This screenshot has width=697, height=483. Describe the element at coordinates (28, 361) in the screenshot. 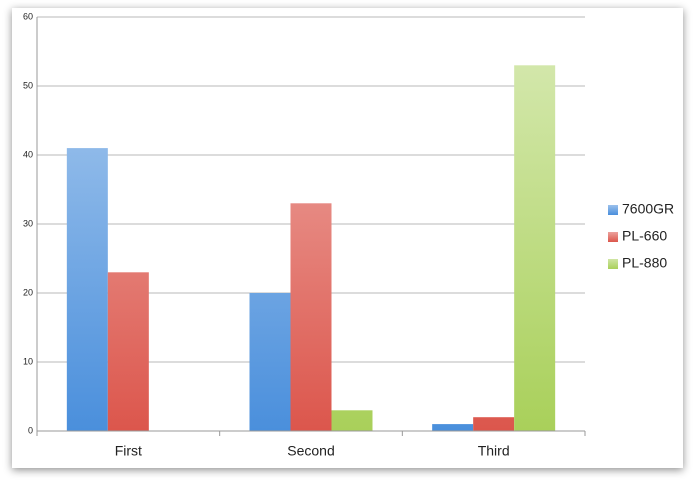

I see `y-tick-label: 10` at that location.